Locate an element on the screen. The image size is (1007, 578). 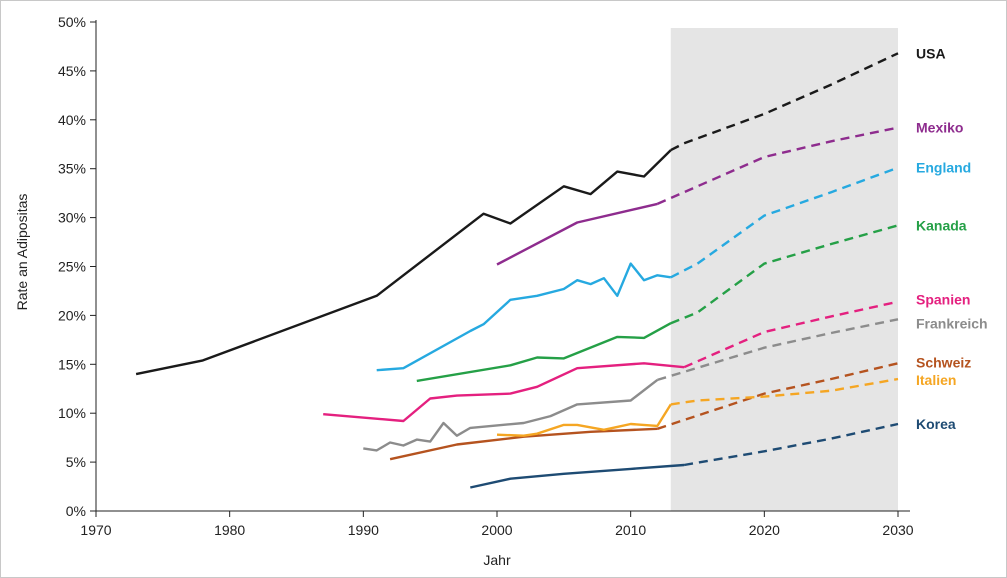
series-projection-korea is located at coordinates (791, 444).